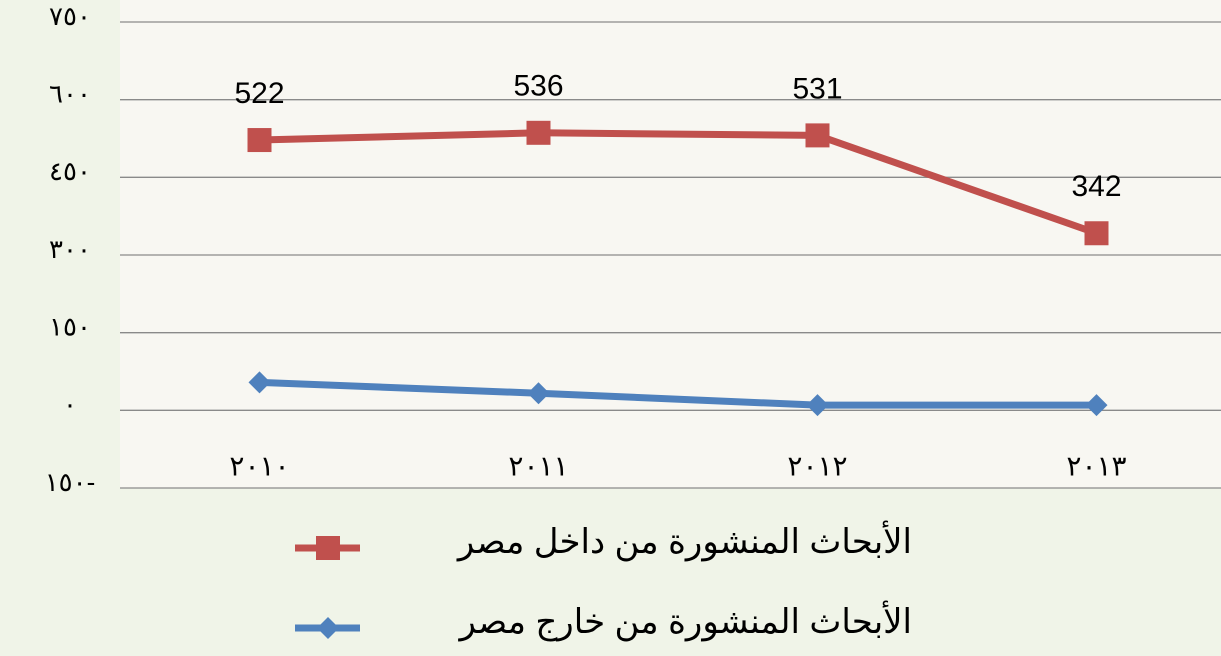 This screenshot has height=656, width=1221. What do you see at coordinates (70, 404) in the screenshot?
I see `y-tick-label: ٠` at bounding box center [70, 404].